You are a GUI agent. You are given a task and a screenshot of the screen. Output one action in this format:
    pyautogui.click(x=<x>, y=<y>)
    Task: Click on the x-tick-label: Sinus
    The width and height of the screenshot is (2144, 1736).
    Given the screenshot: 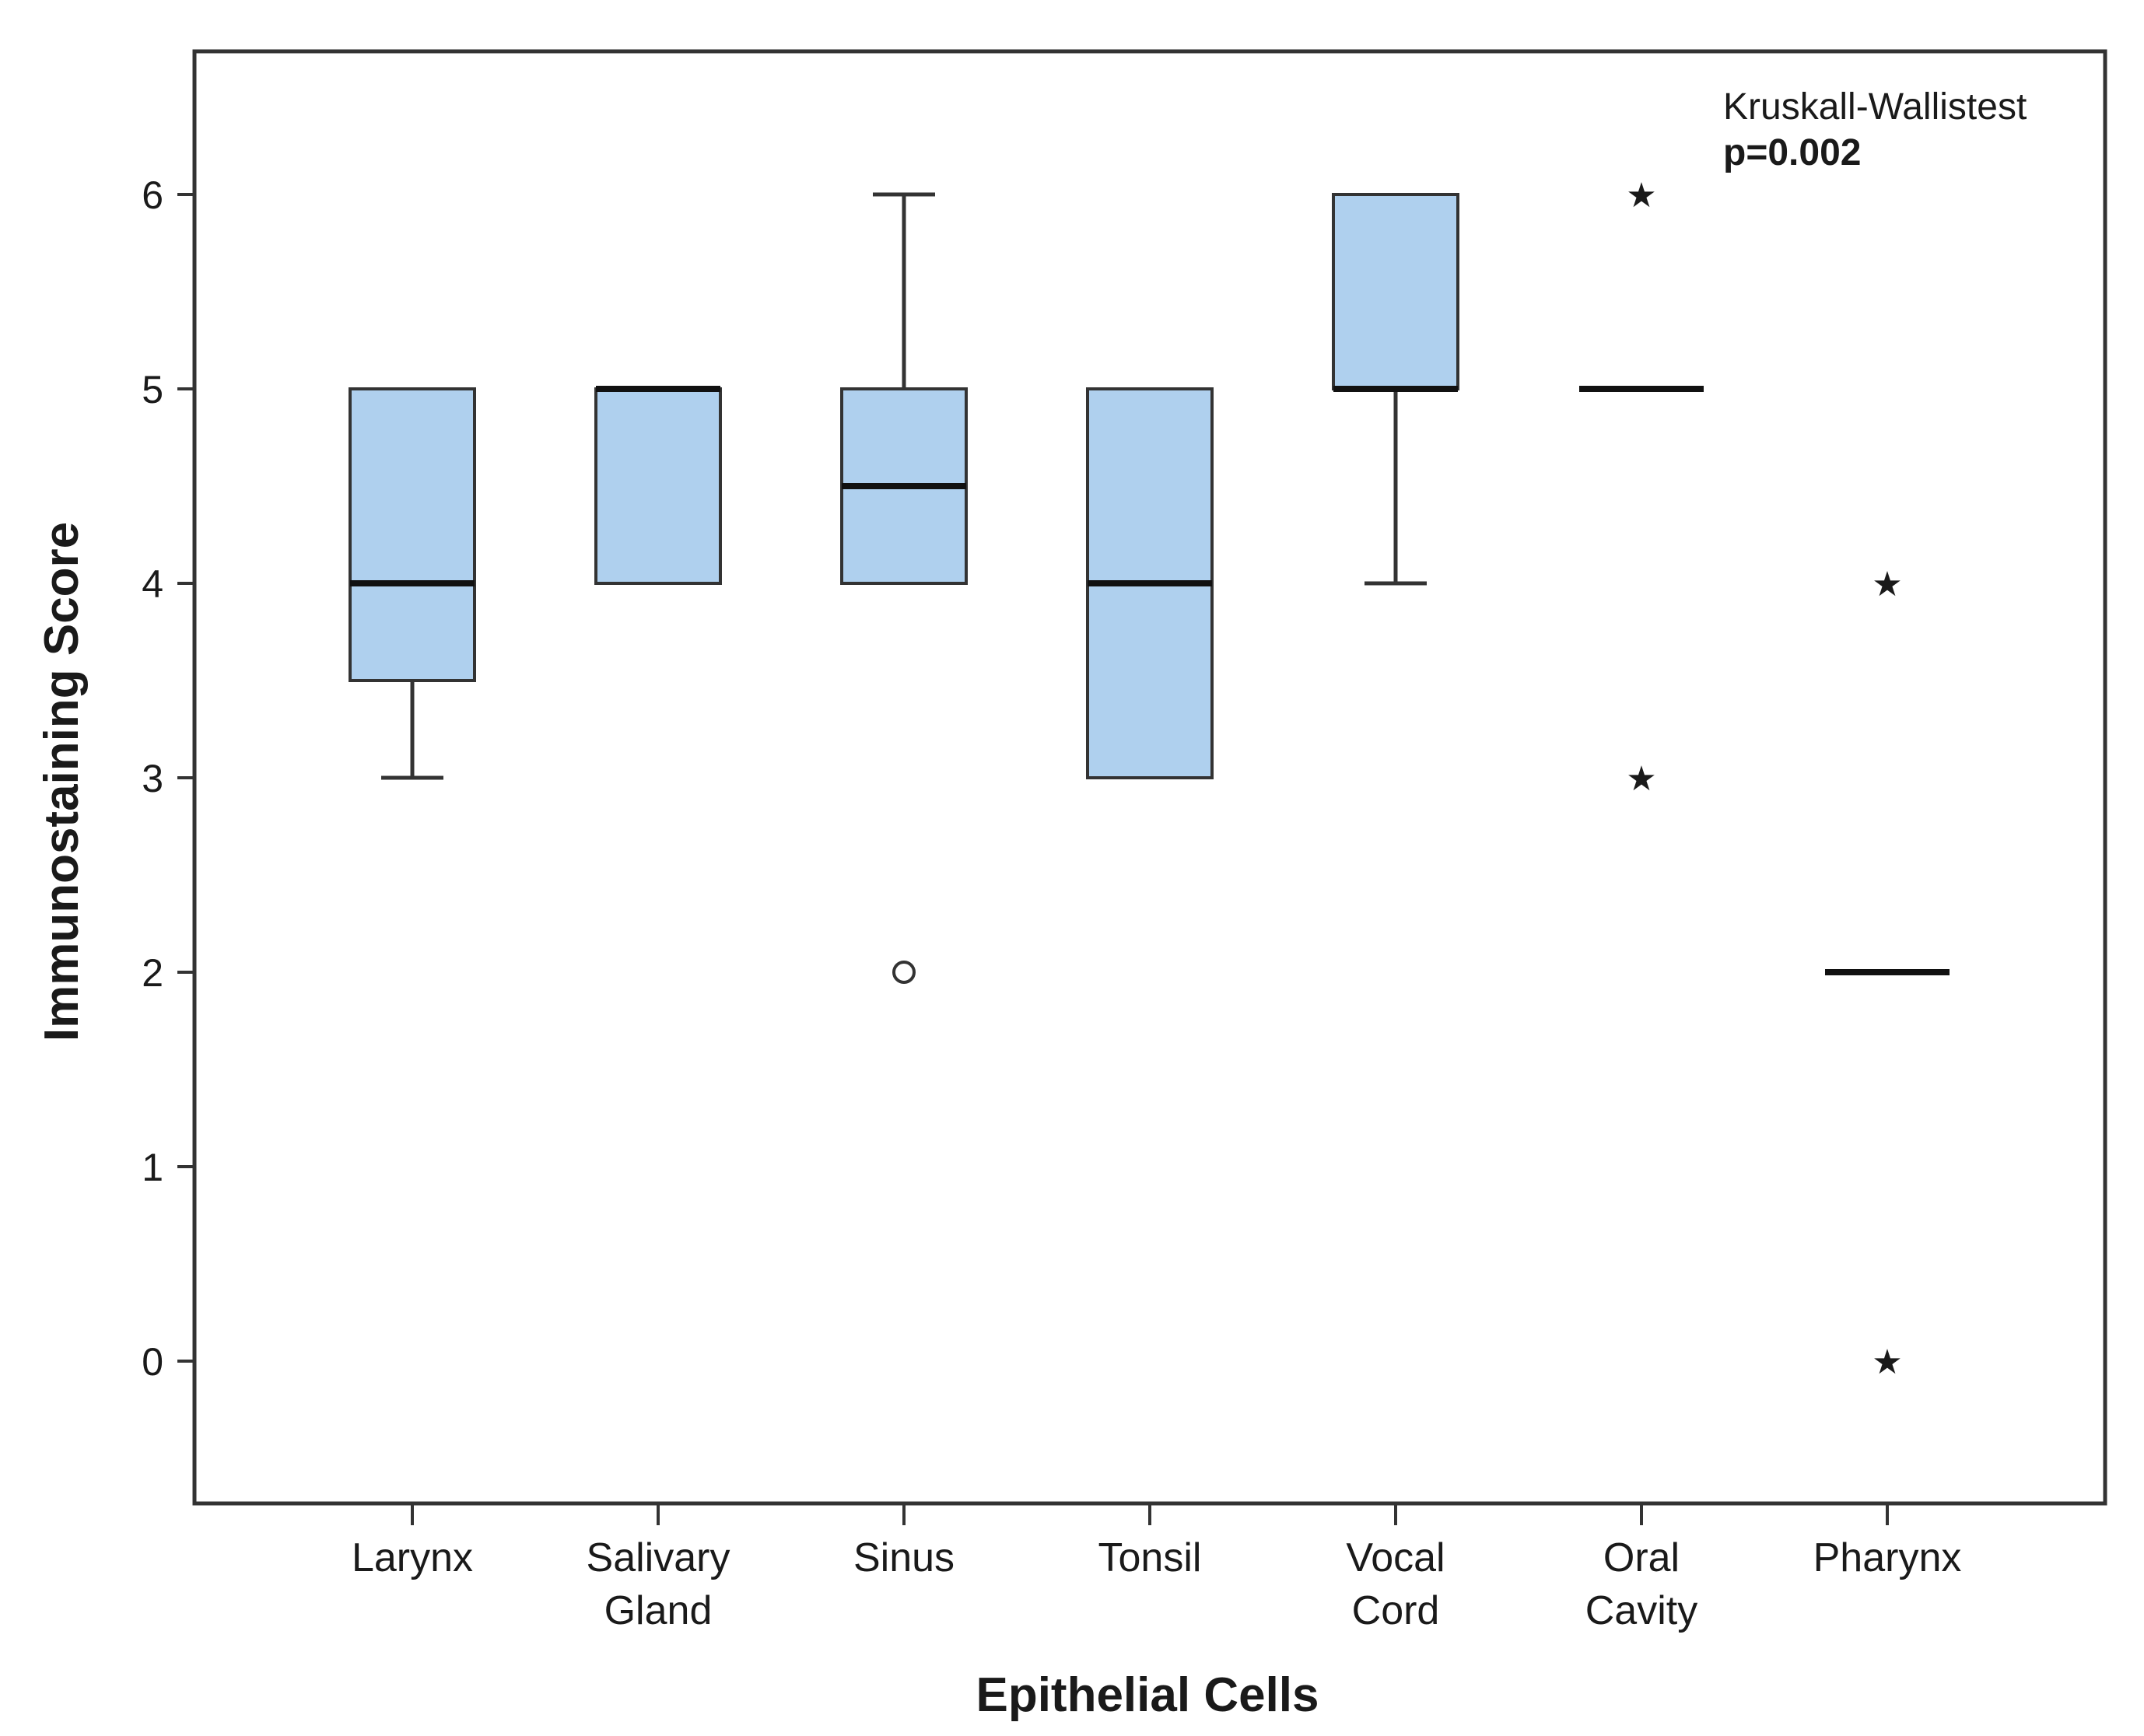 What is the action you would take?
    pyautogui.click(x=904, y=1558)
    